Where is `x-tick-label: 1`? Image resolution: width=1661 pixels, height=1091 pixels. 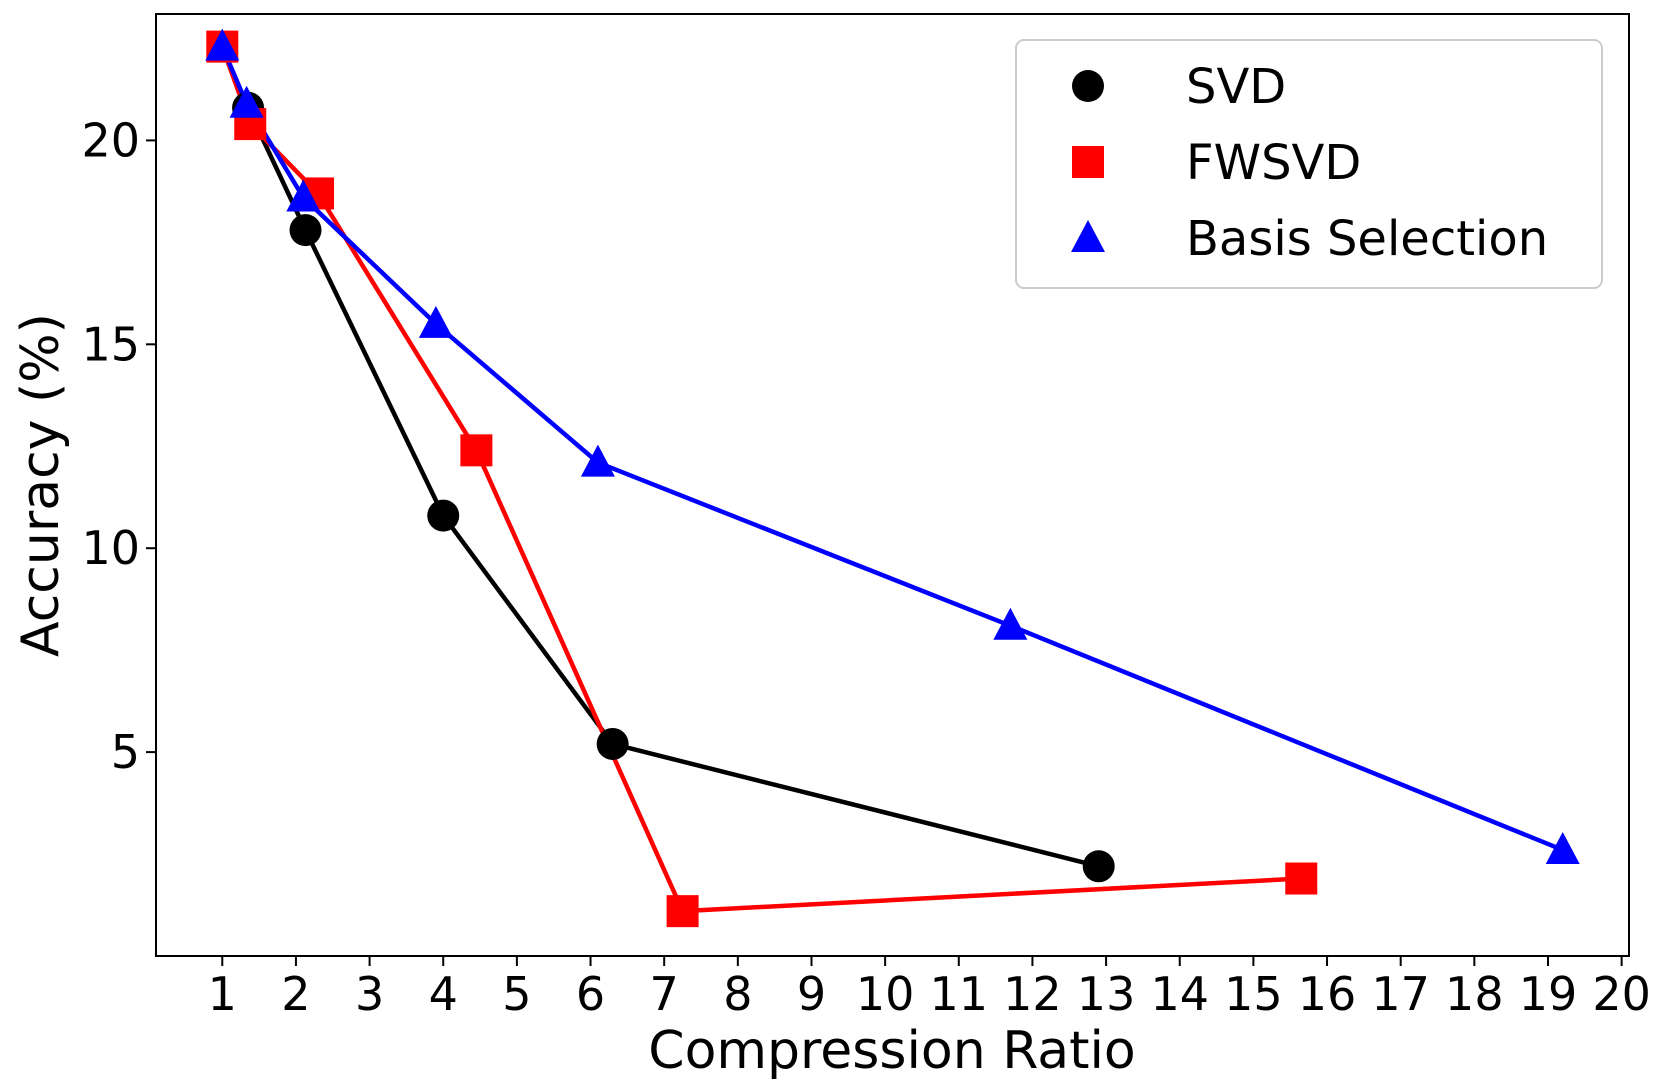 x-tick-label: 1 is located at coordinates (222, 994).